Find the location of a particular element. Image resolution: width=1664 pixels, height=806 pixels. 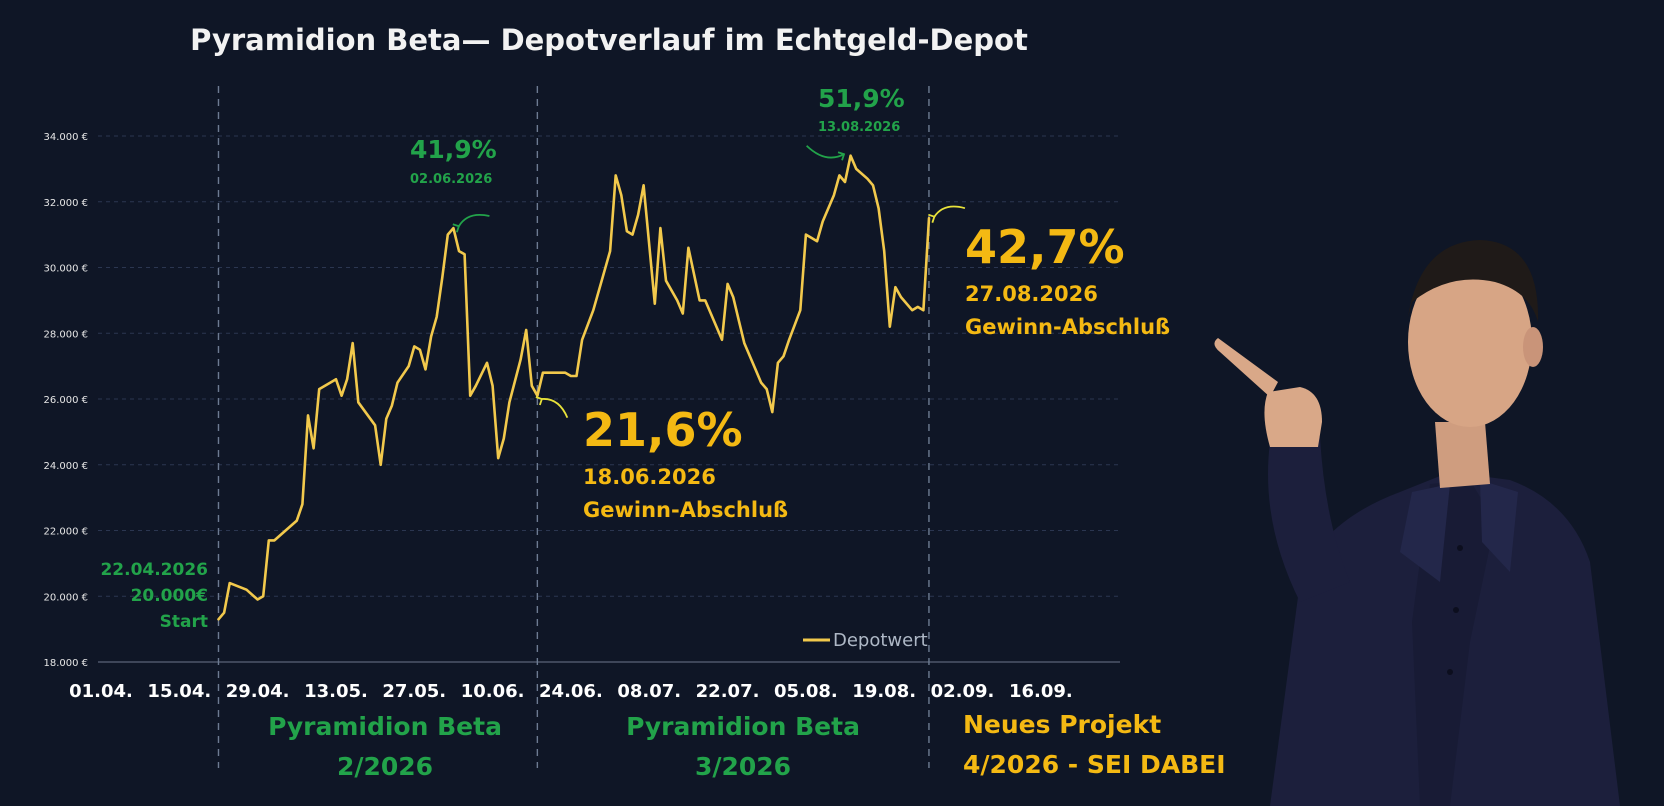

y-tick-label: 34.000 € is located at coordinates (65, 137).